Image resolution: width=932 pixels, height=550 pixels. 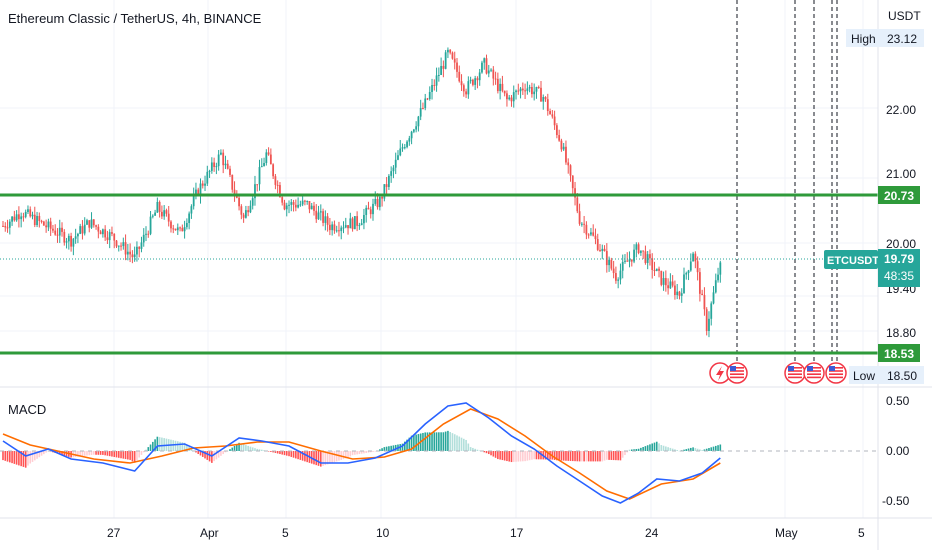 I want to click on price-tag-box, so click(x=899, y=268).